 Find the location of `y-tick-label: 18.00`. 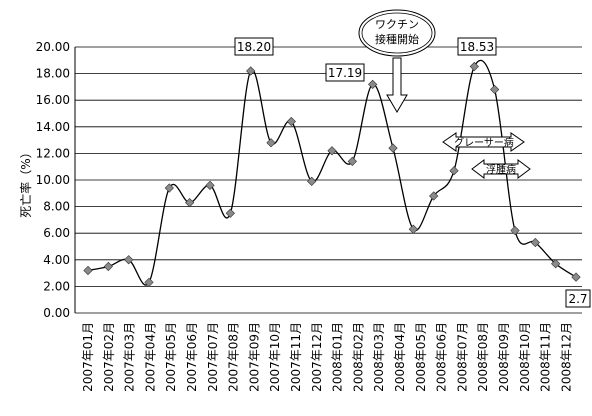

y-tick-label: 18.00 is located at coordinates (53, 74).